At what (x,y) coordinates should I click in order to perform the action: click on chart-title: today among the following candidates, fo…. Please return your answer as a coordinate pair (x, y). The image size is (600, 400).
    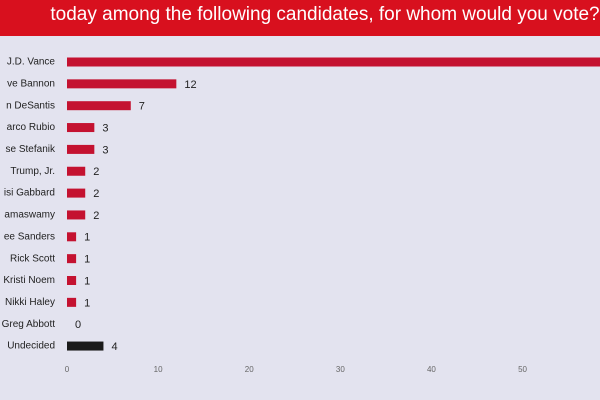
    Looking at the image, I should click on (324, 14).